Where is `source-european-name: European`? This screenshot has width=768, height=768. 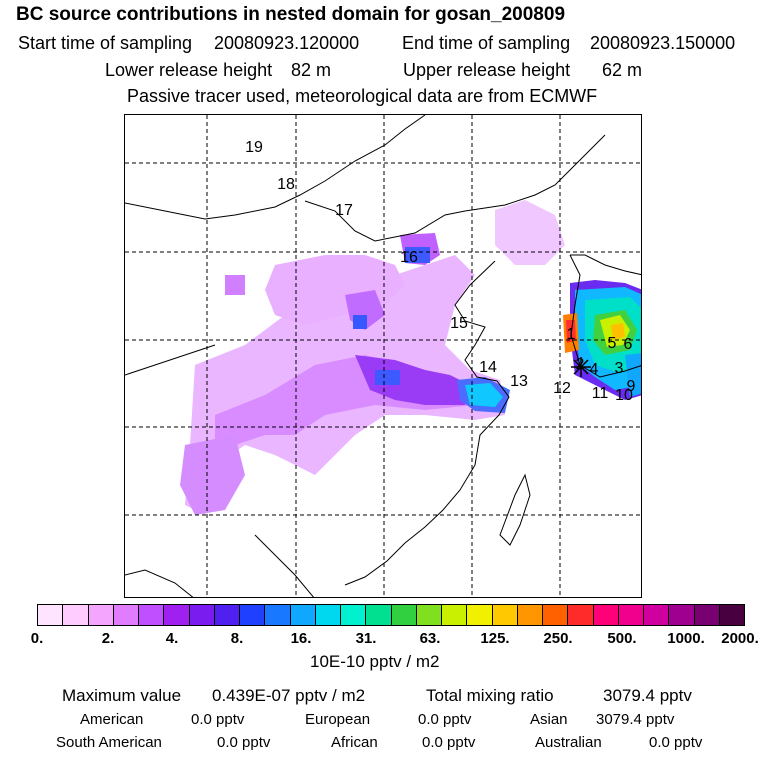
source-european-name: European is located at coordinates (338, 719).